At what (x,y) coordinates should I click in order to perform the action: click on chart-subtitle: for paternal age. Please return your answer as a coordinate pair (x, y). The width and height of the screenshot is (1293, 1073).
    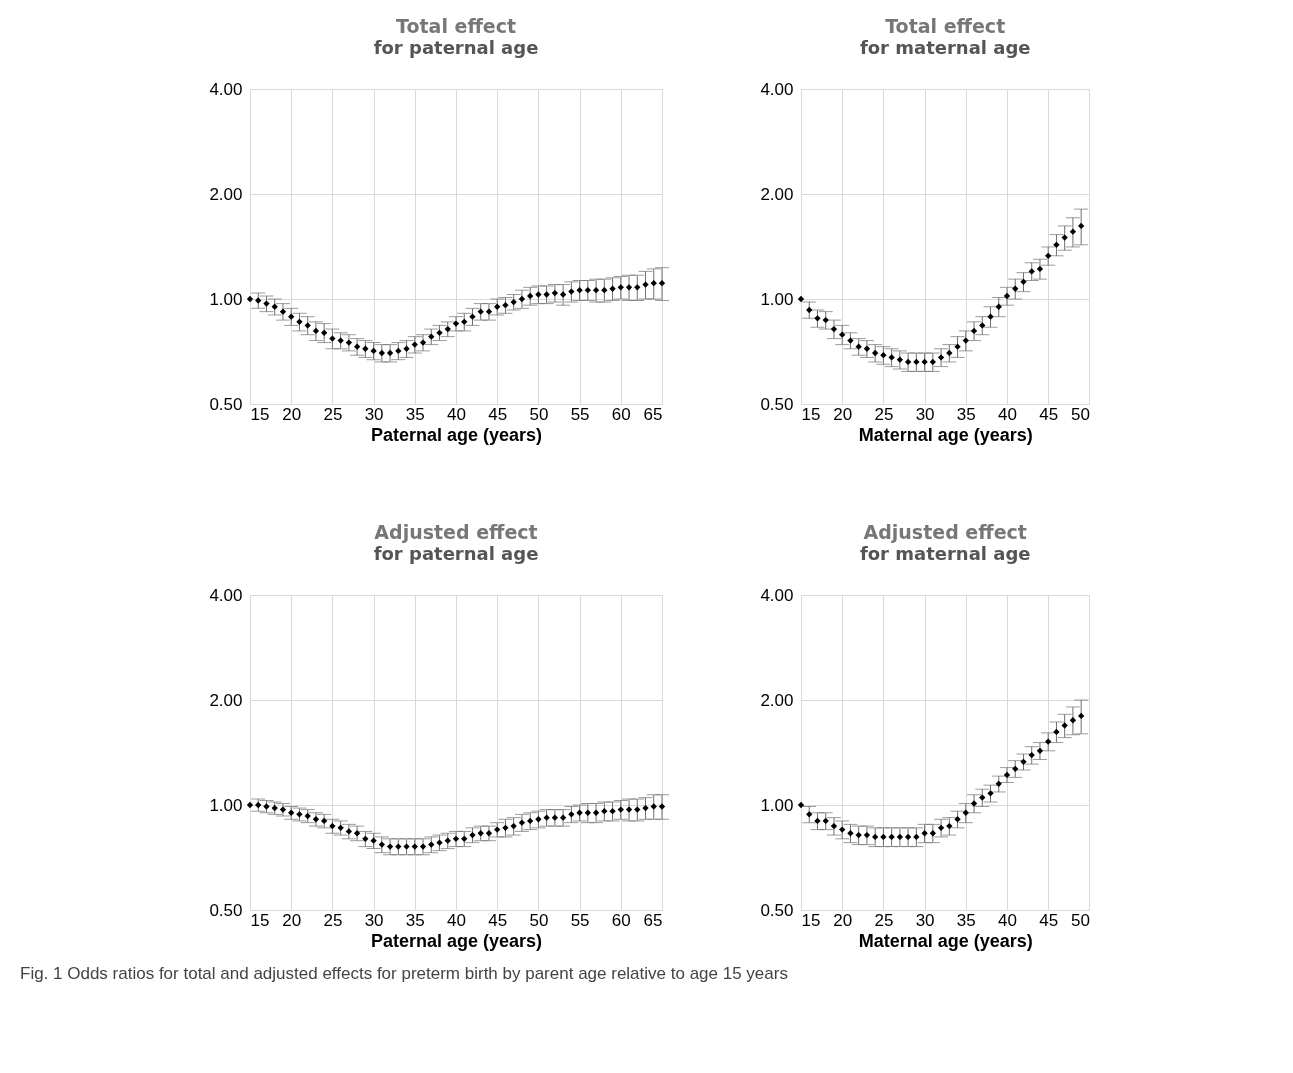
    Looking at the image, I should click on (456, 553).